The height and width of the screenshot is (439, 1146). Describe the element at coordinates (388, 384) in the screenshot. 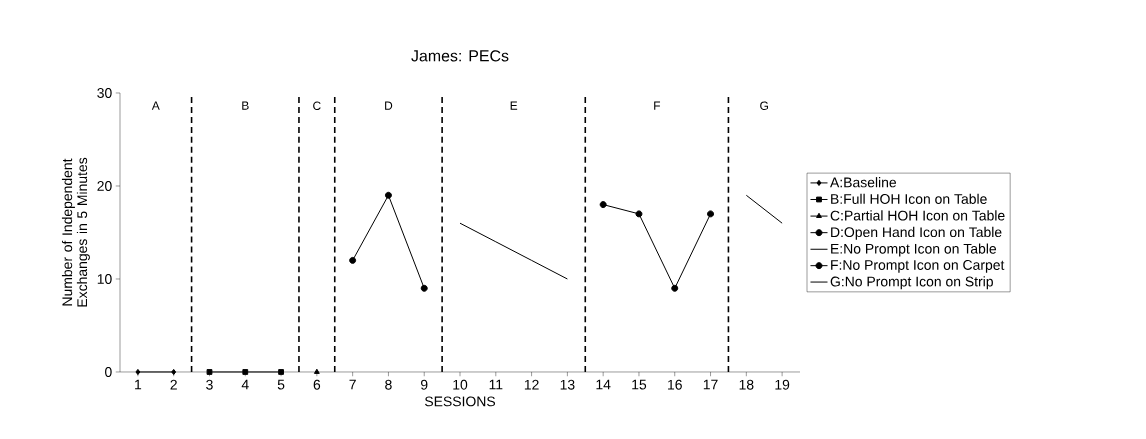

I see `x-tick-label: 8` at that location.